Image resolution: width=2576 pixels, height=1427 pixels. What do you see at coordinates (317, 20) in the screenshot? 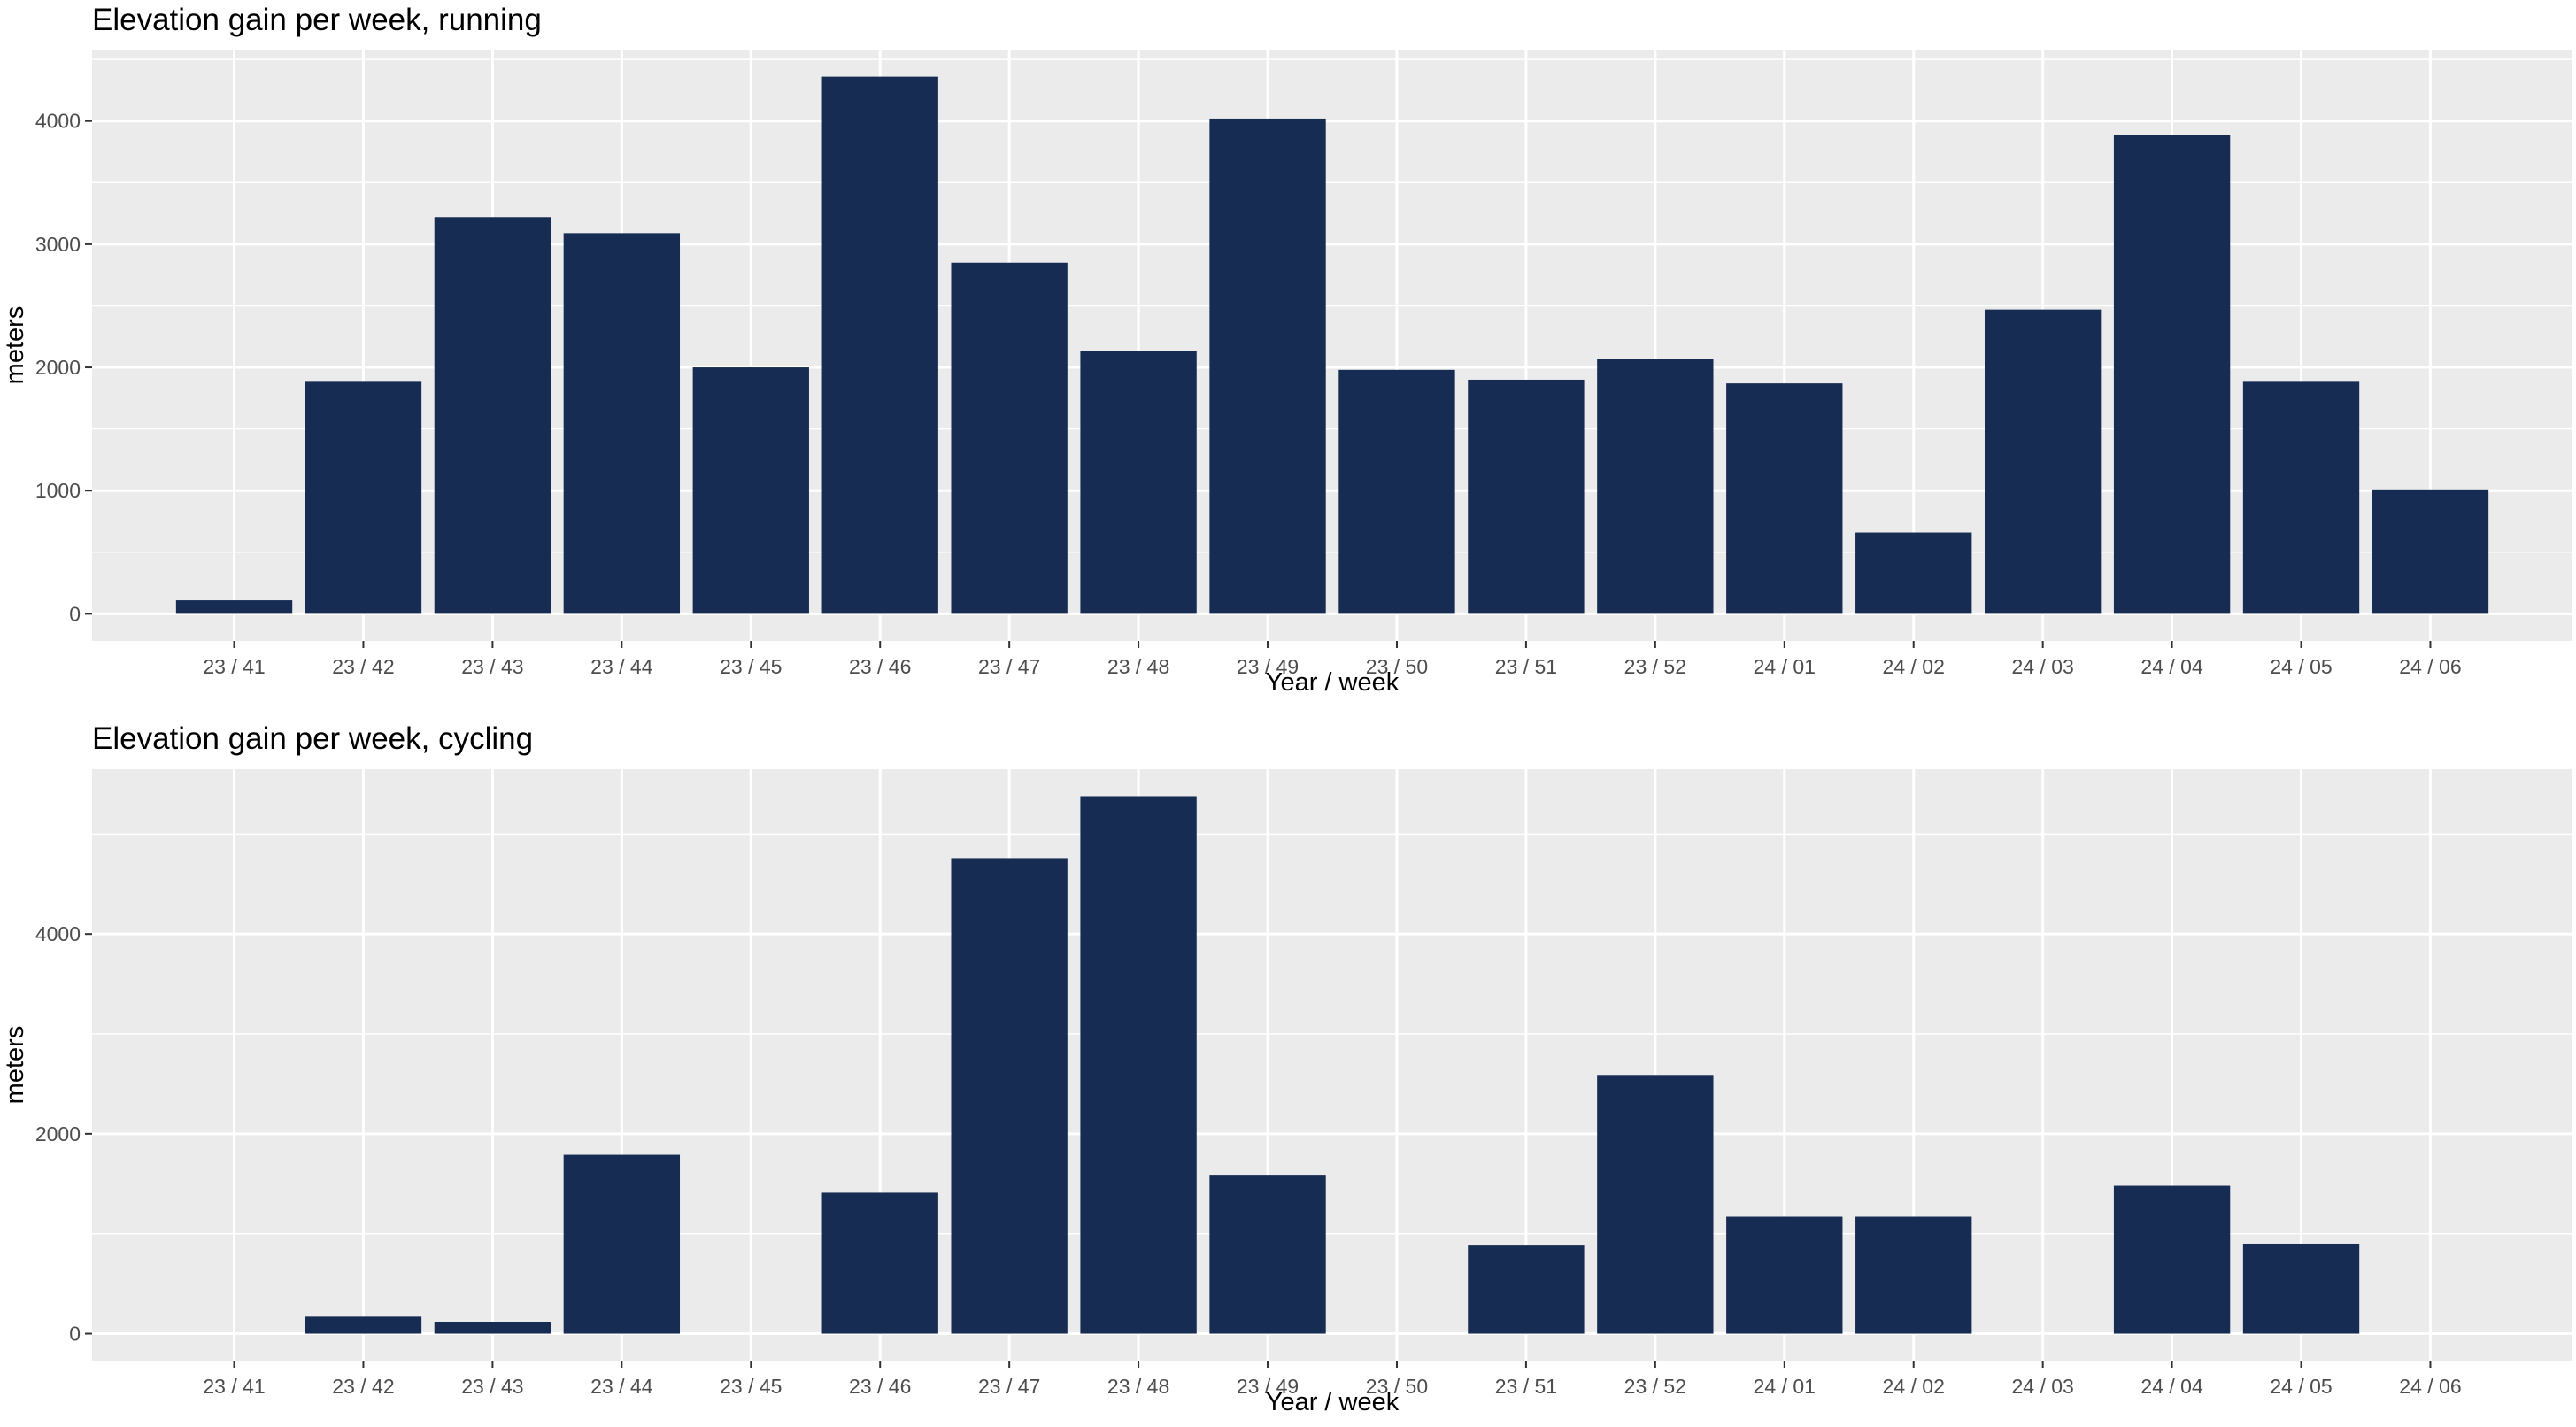
I see `chart-title: Elevation gain per week, running` at bounding box center [317, 20].